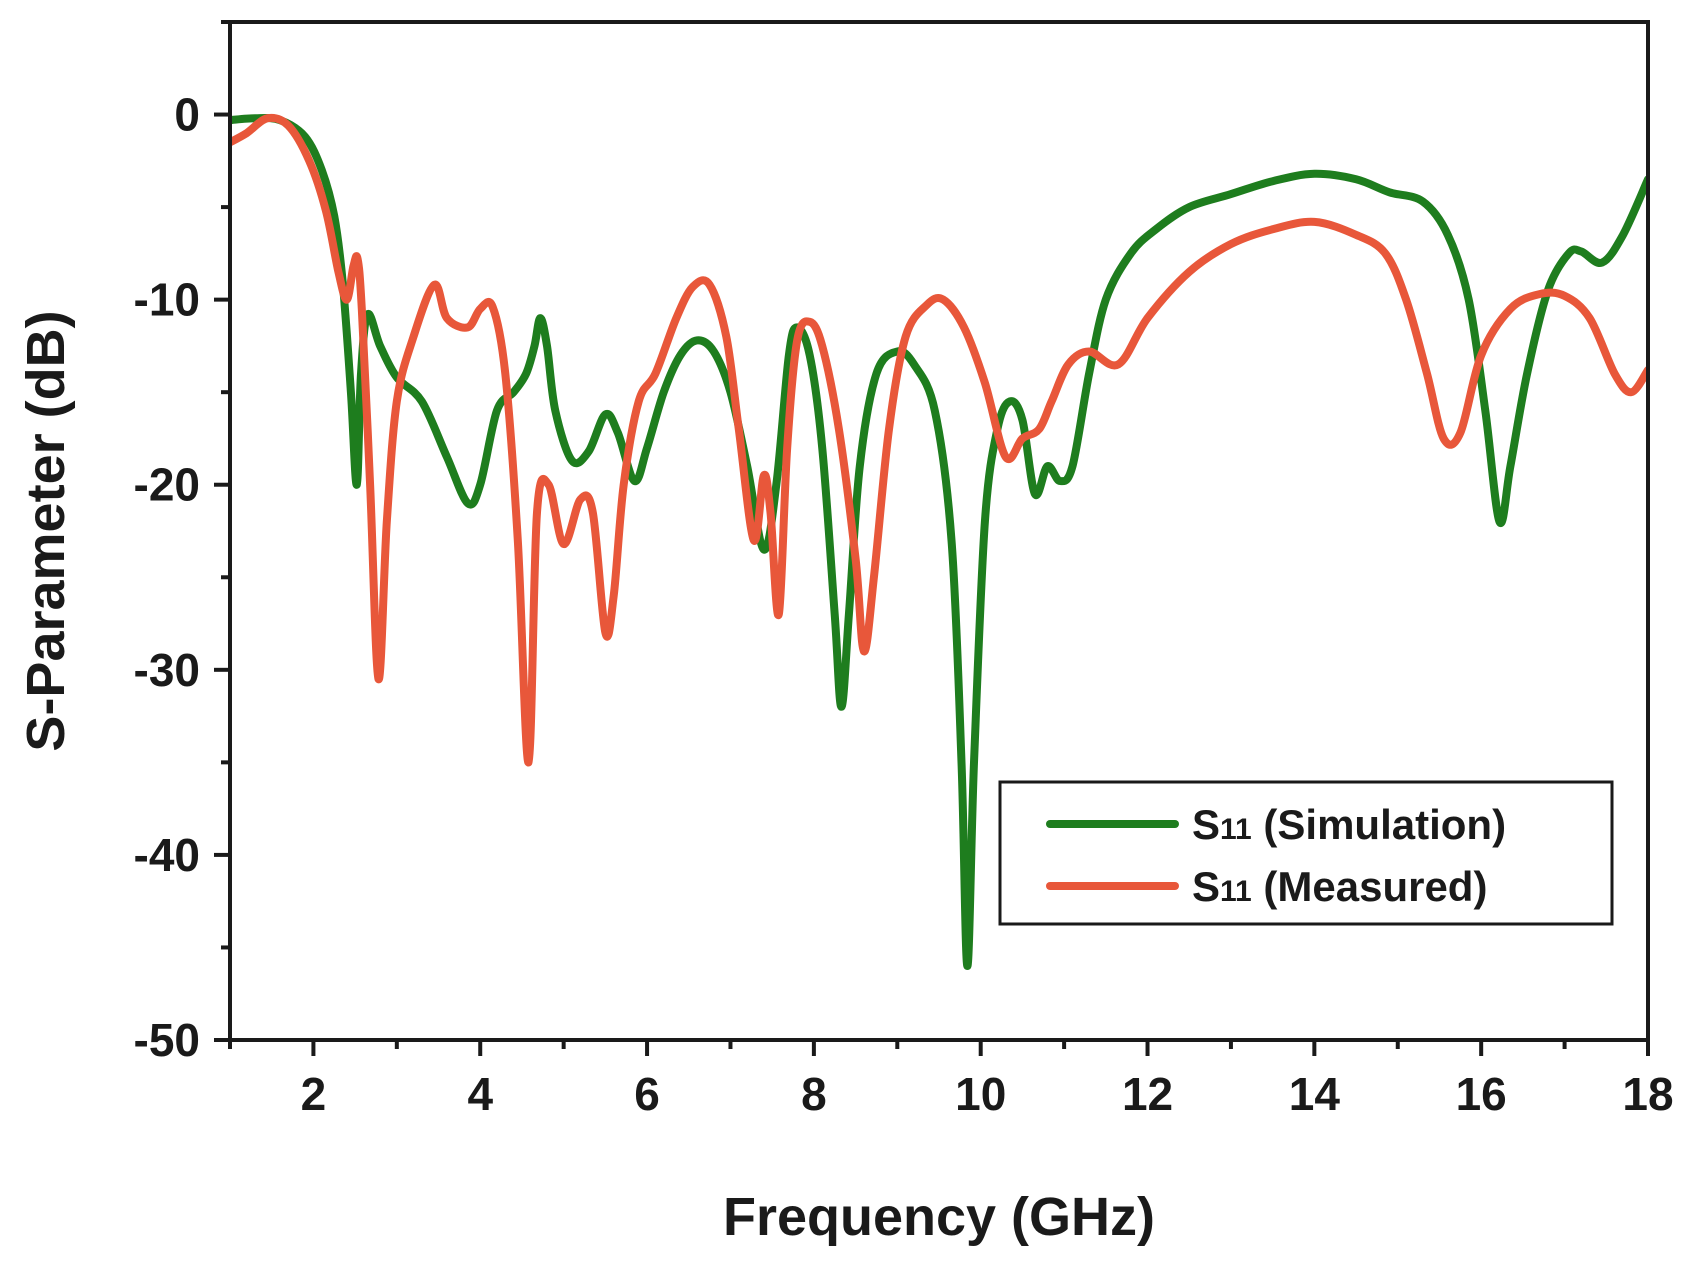 Image resolution: width=1691 pixels, height=1264 pixels. What do you see at coordinates (480, 1094) in the screenshot?
I see `x-tick-label: 4` at bounding box center [480, 1094].